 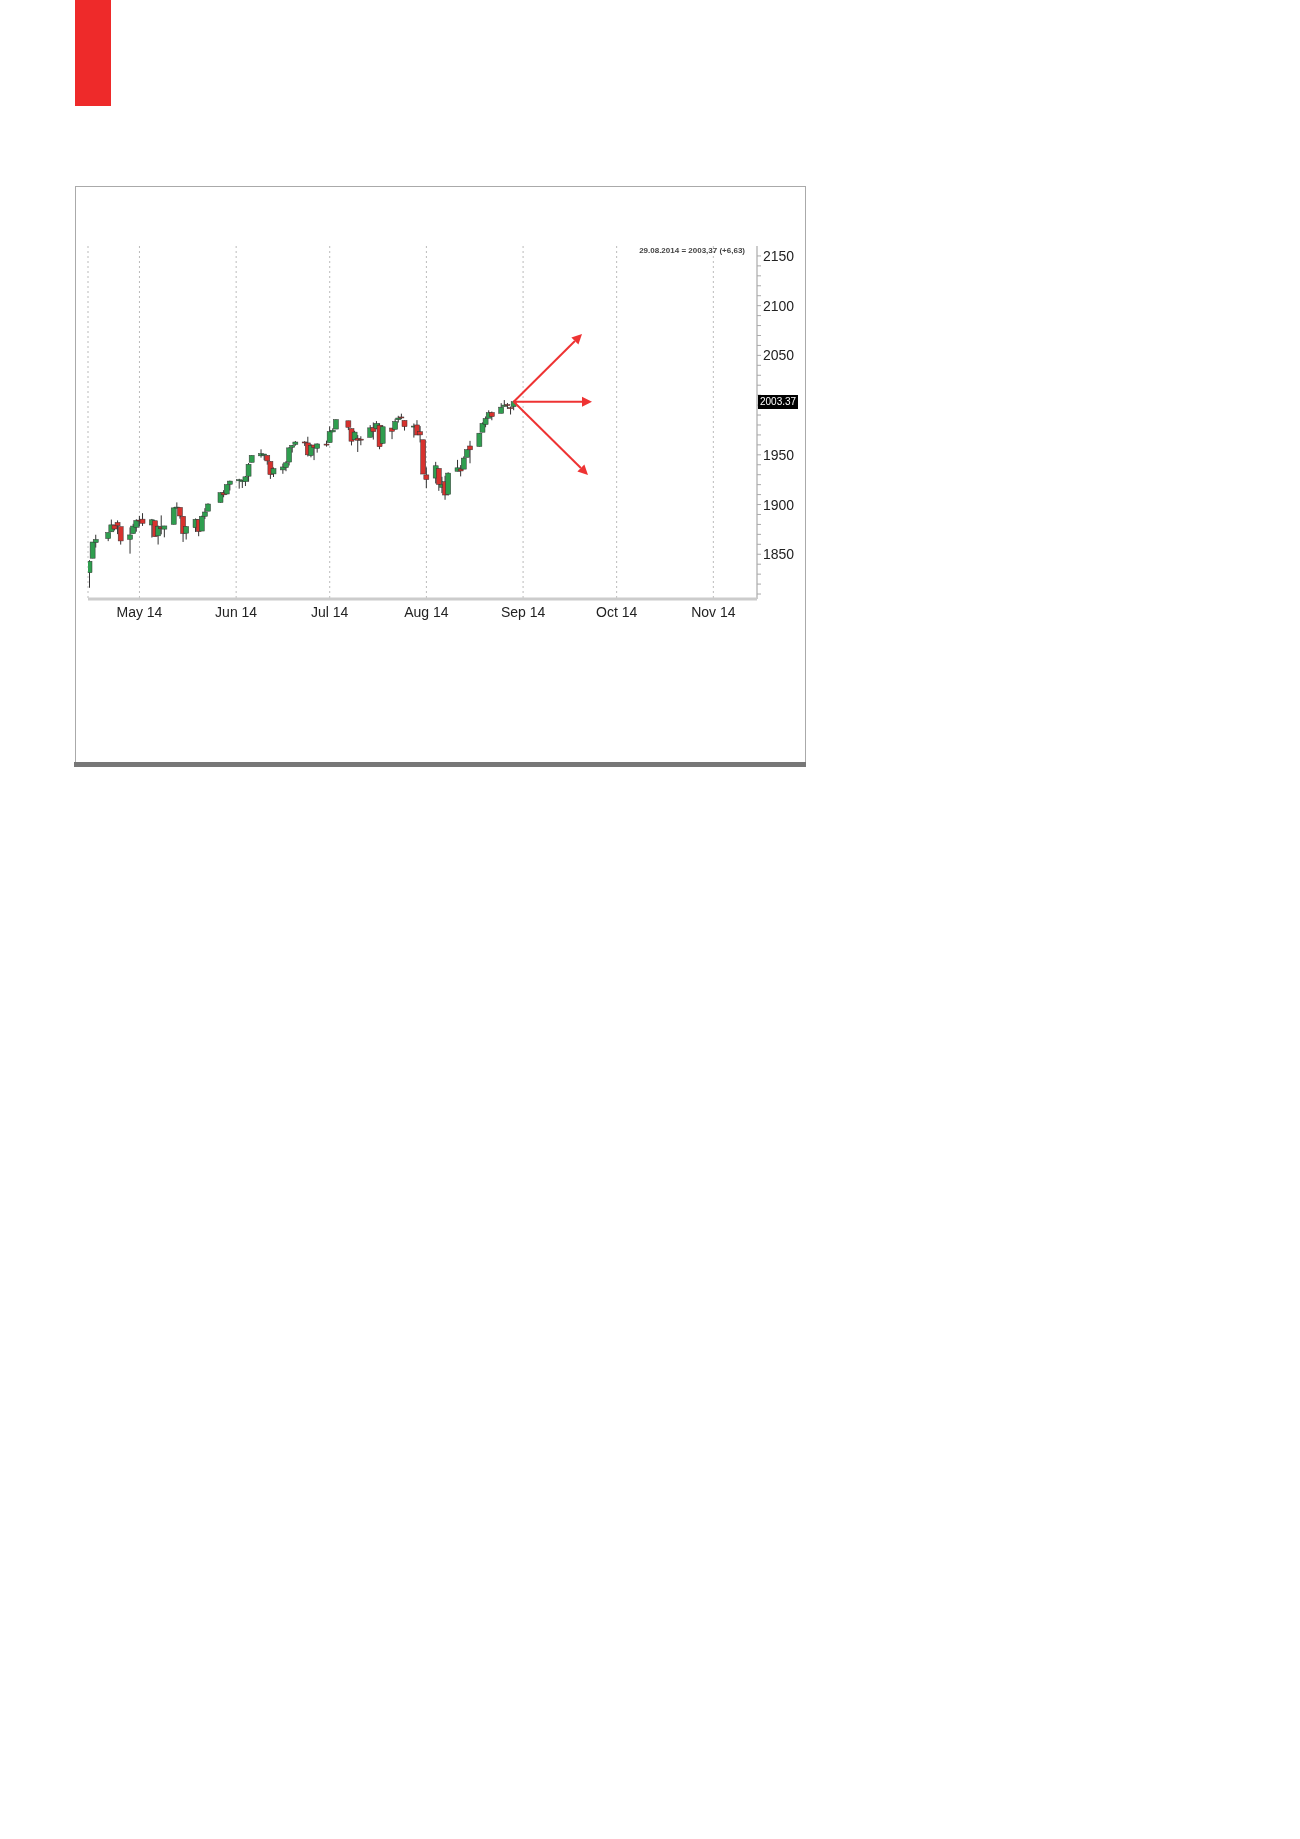 I want to click on x-tick-label: Aug 14, so click(x=426, y=611).